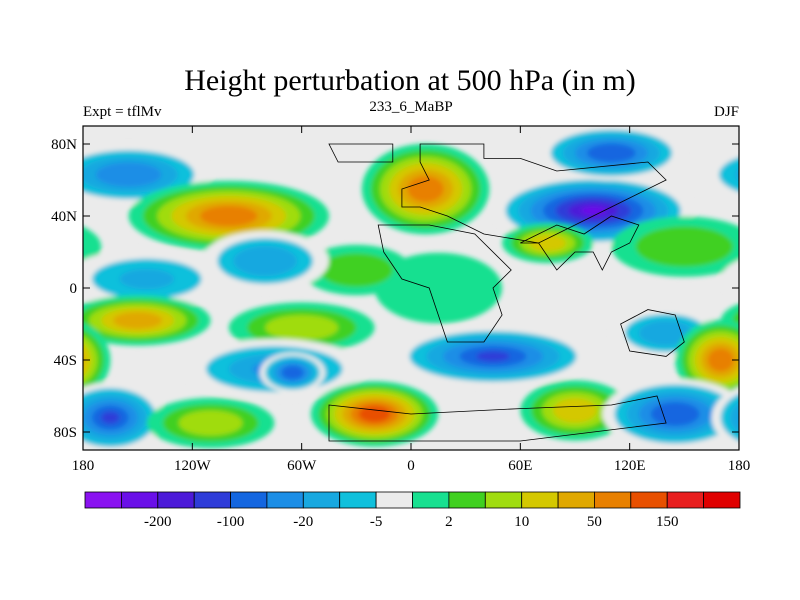 This screenshot has width=800, height=600. I want to click on y-tick-label: 0, so click(74, 289).